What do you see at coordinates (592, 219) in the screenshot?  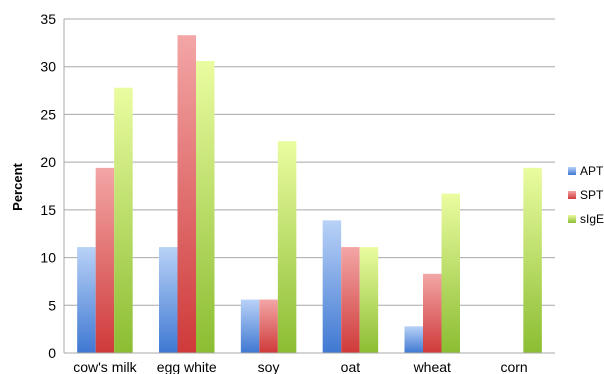 I see `legend-label-sige: sIgE` at bounding box center [592, 219].